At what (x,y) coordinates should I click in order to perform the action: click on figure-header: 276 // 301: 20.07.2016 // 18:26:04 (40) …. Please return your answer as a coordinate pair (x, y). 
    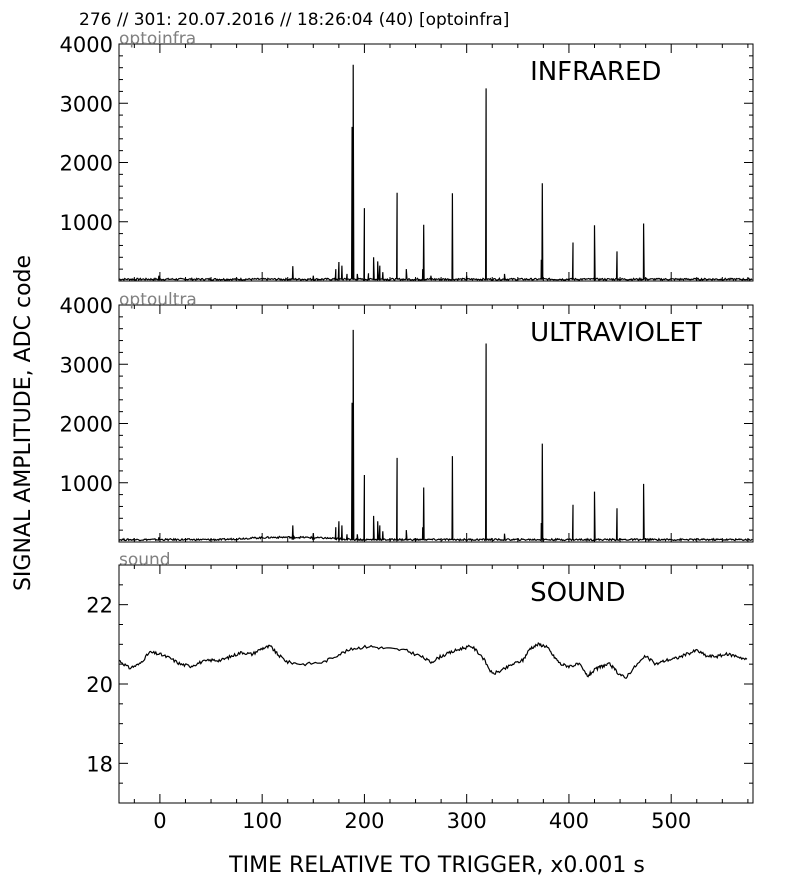
    Looking at the image, I should click on (294, 20).